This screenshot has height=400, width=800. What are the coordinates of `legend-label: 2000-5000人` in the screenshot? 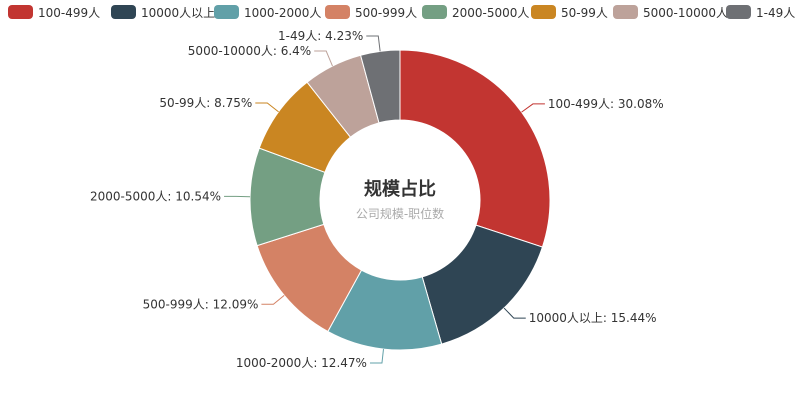 It's located at (491, 12).